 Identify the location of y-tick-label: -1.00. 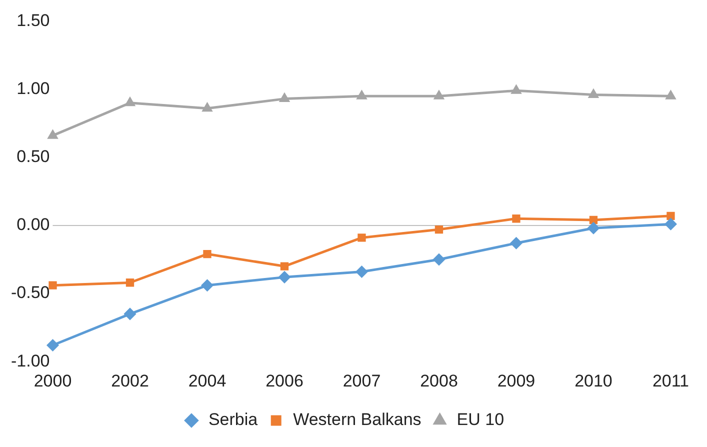
(30, 360).